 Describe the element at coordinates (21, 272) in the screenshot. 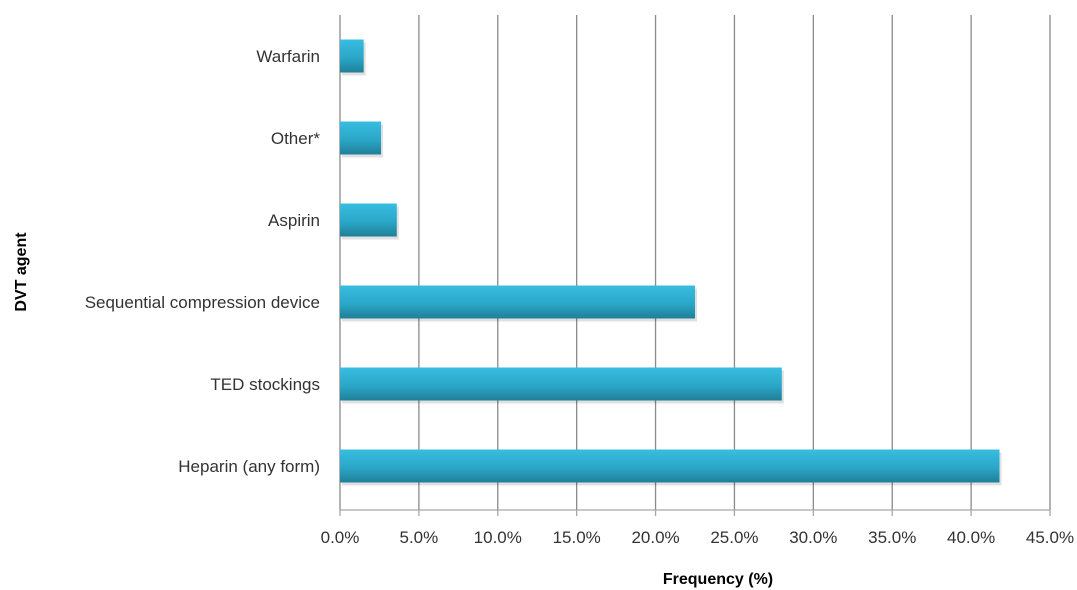

I see `y-axis-title: DVT agent` at that location.